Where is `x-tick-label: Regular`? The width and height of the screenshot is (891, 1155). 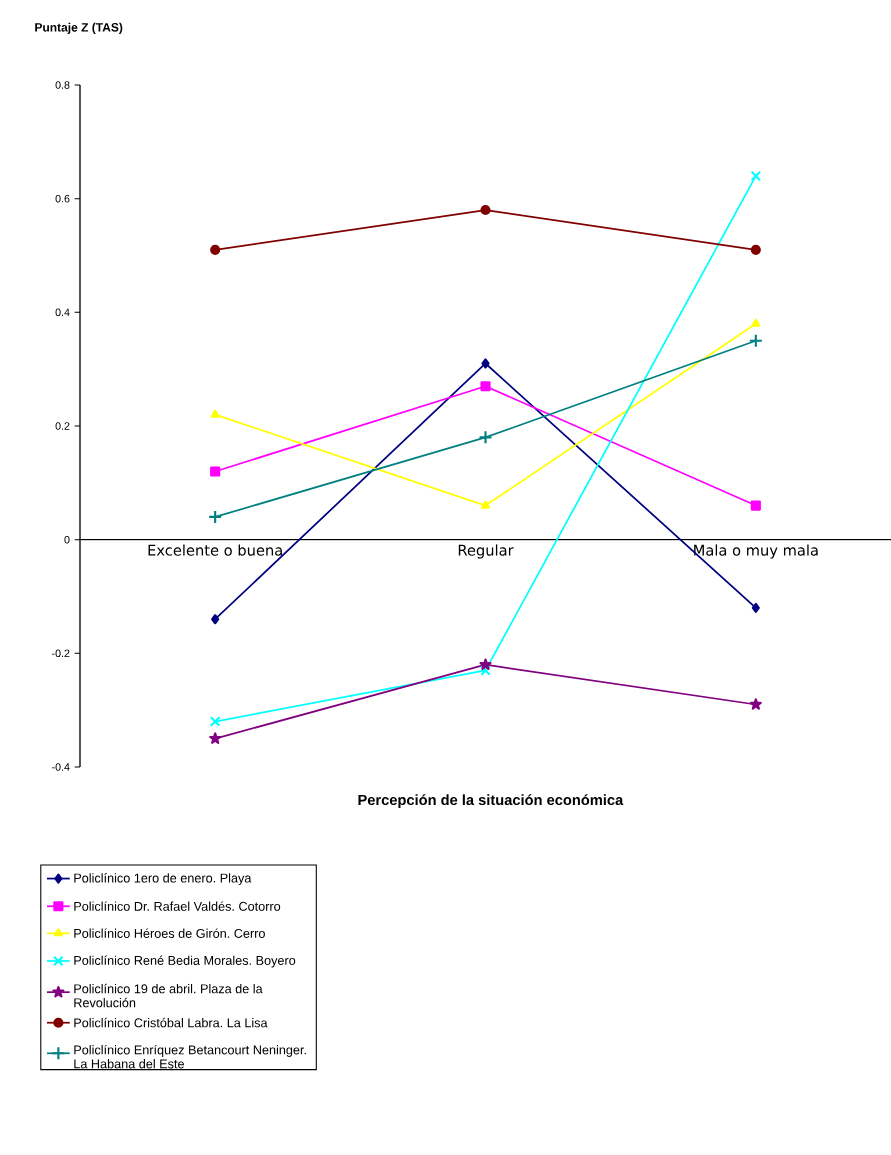
x-tick-label: Regular is located at coordinates (486, 551).